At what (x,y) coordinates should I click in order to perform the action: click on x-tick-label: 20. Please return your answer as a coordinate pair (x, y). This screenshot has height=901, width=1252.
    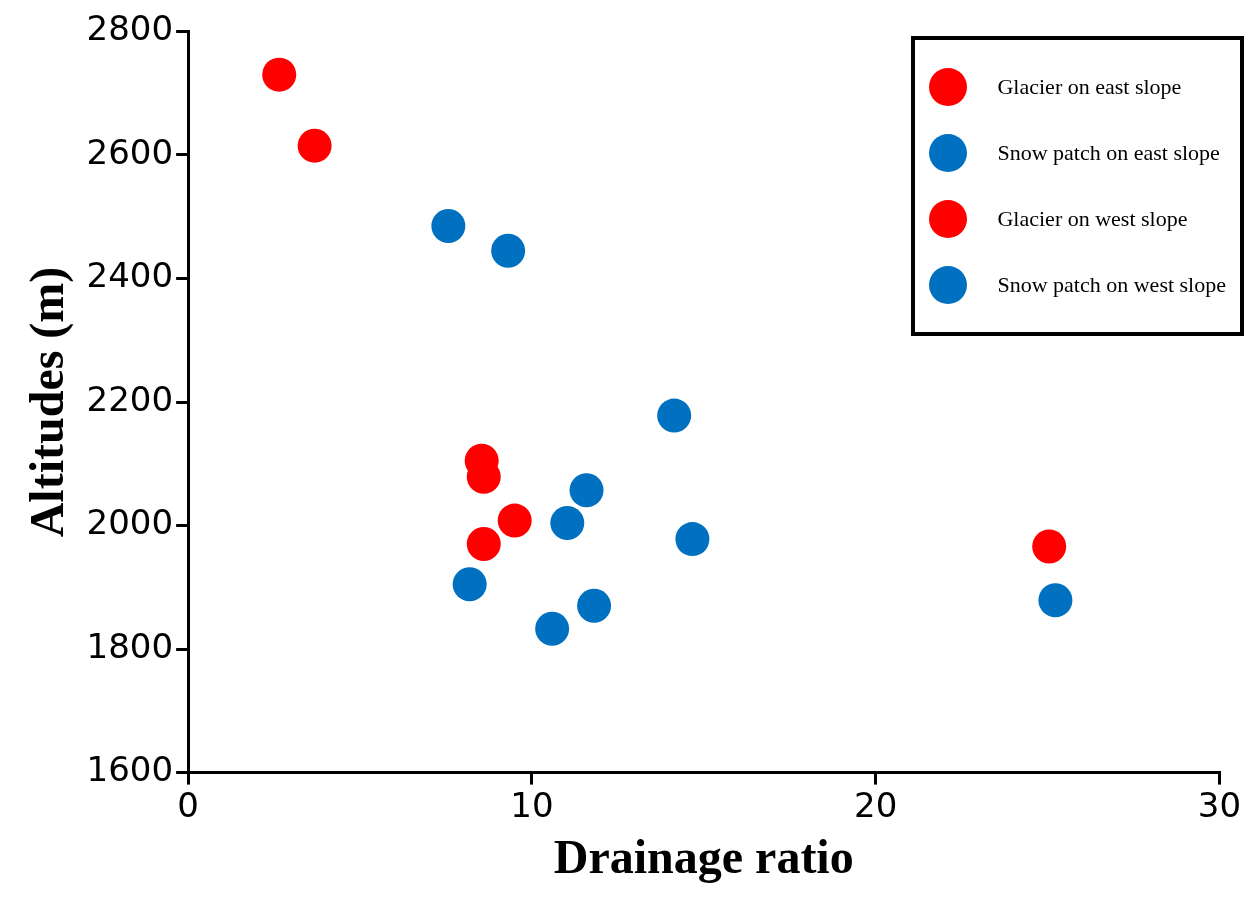
    Looking at the image, I should click on (875, 804).